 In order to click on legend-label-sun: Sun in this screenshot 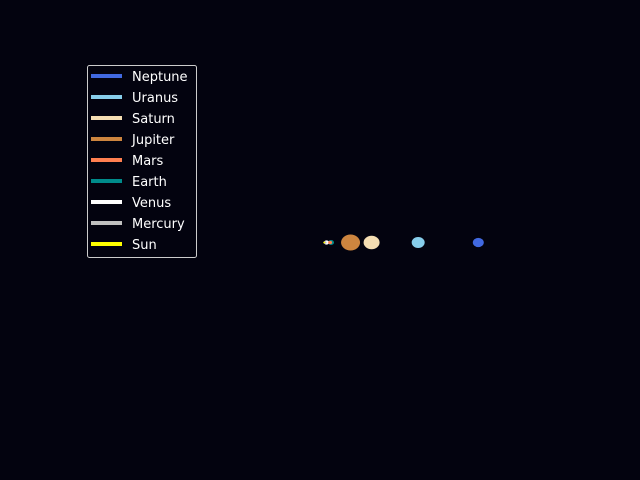, I will do `click(144, 245)`.